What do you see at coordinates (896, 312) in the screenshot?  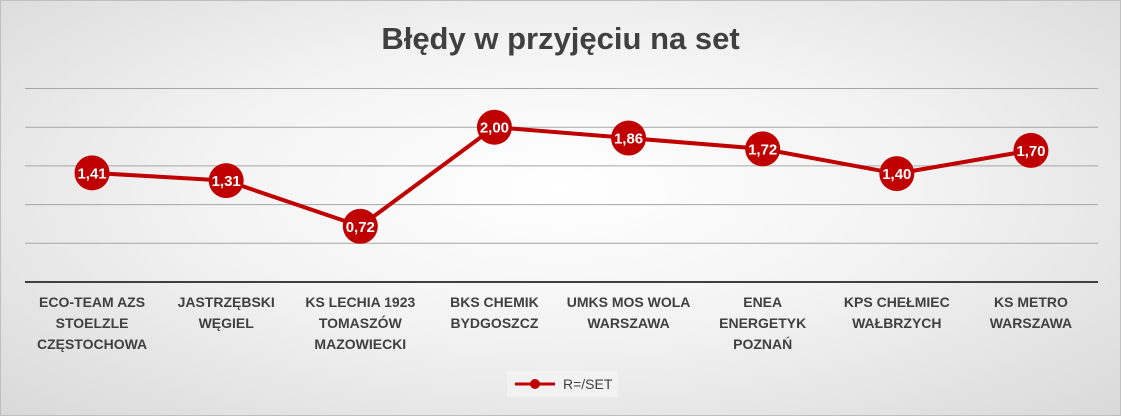 I see `x-tick-label: KPS CHEŁMIEC WAŁBRZYCH` at bounding box center [896, 312].